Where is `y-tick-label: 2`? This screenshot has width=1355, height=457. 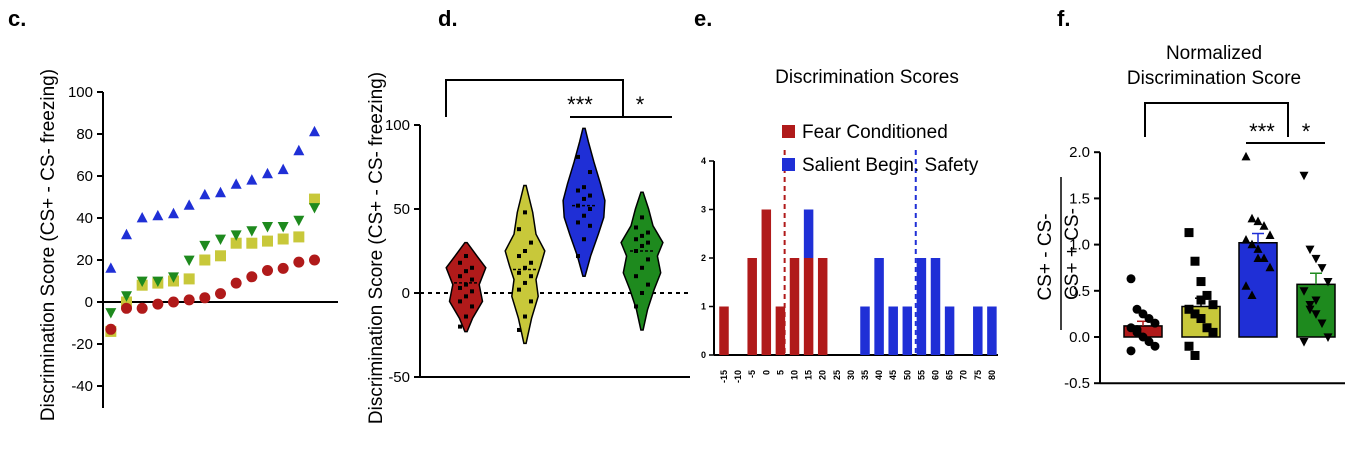
y-tick-label: 2 is located at coordinates (703, 258).